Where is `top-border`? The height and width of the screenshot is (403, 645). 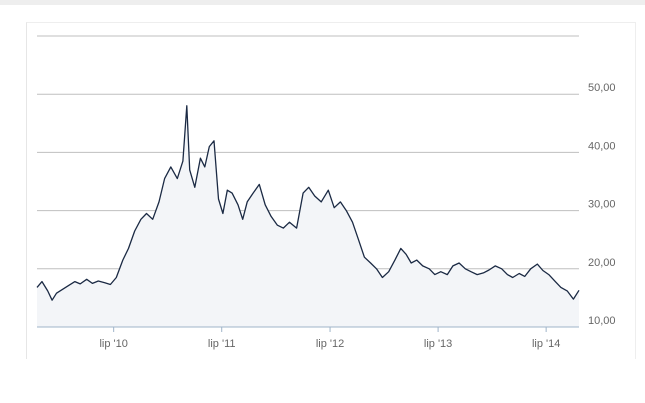 top-border is located at coordinates (322, 2).